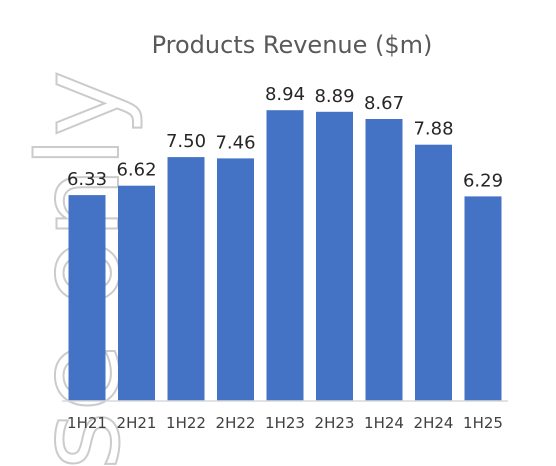 Image resolution: width=556 pixels, height=466 pixels. I want to click on bar-2h23, so click(334, 256).